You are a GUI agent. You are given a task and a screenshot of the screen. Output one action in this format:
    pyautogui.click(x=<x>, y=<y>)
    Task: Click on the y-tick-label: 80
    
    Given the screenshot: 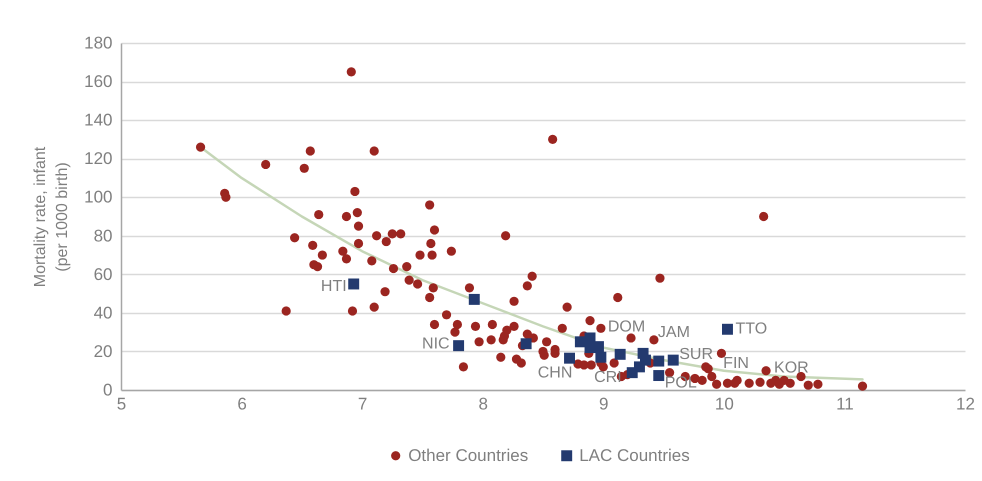 What is the action you would take?
    pyautogui.click(x=103, y=236)
    